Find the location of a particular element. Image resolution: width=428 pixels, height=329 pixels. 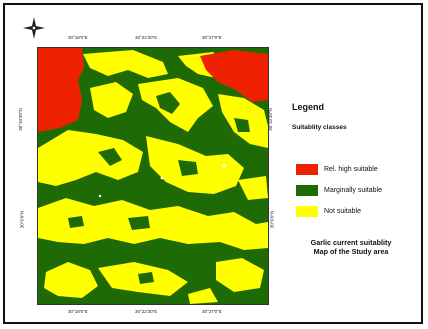

legend-item-high-suitable: Rel. high suitable is located at coordinates (337, 169).